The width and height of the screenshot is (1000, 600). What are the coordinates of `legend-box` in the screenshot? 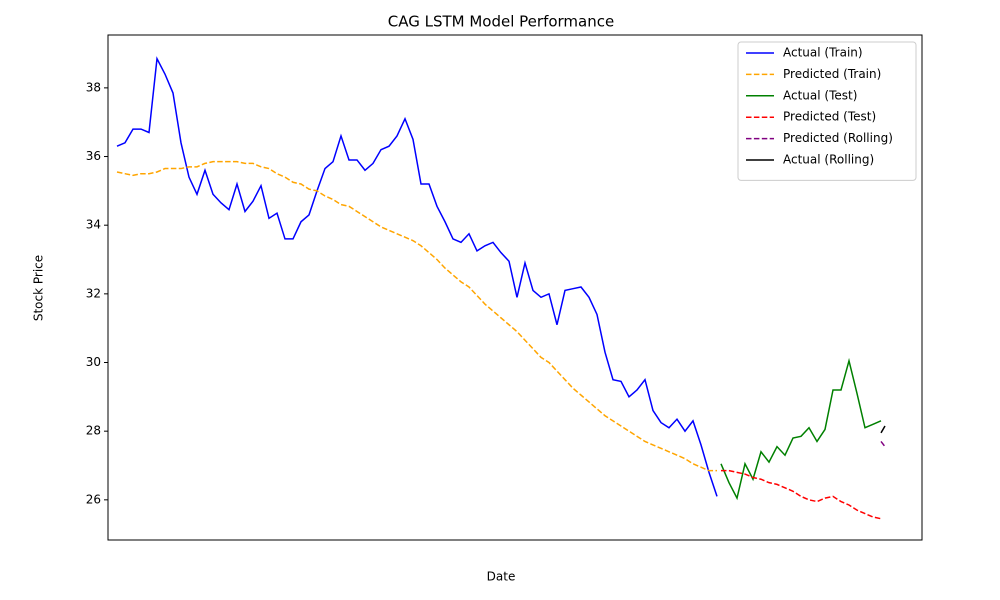 It's located at (827, 111).